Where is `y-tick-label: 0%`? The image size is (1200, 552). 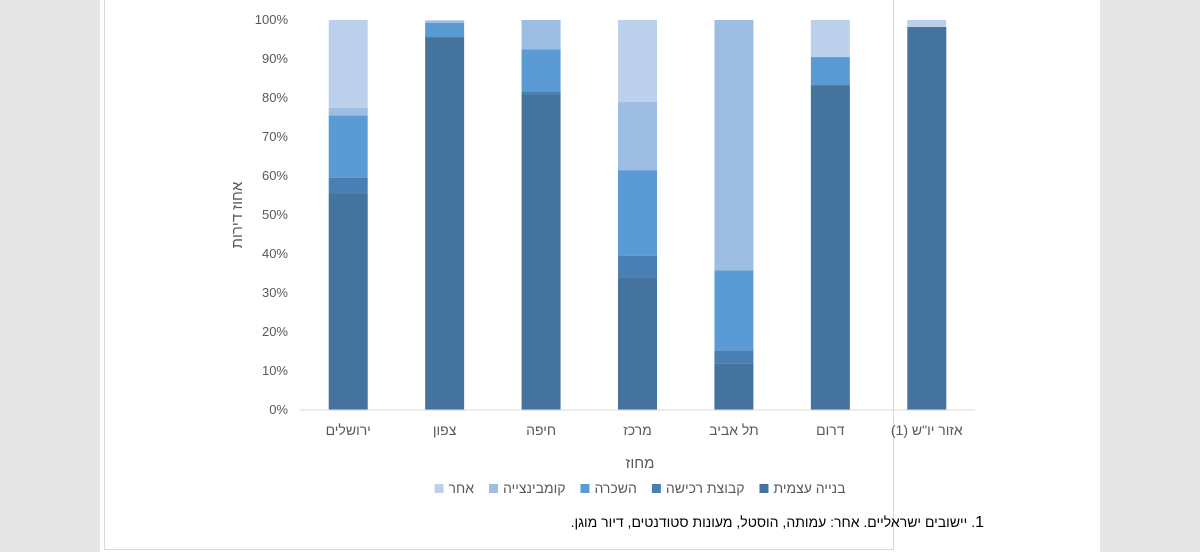 y-tick-label: 0% is located at coordinates (278, 409).